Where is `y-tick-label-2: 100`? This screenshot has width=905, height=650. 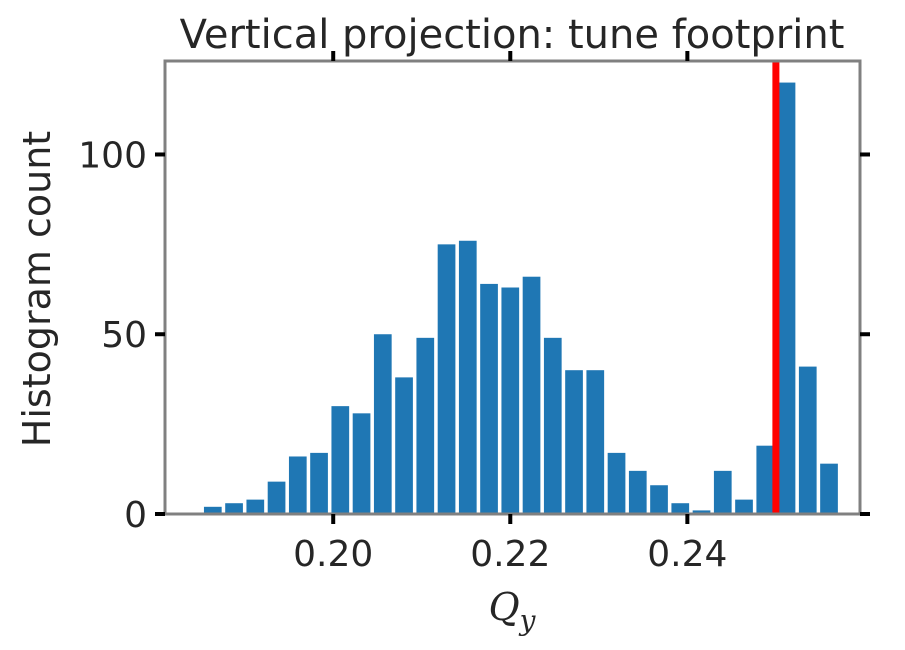
y-tick-label-2: 100 is located at coordinates (112, 155).